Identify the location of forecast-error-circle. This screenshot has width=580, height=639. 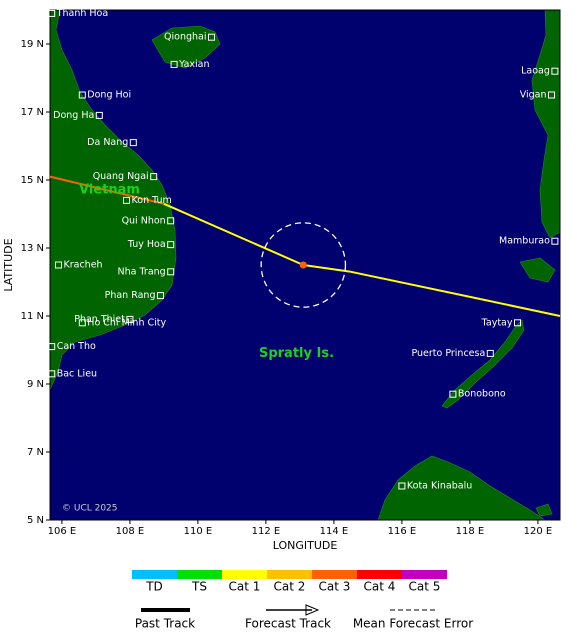
(303, 265).